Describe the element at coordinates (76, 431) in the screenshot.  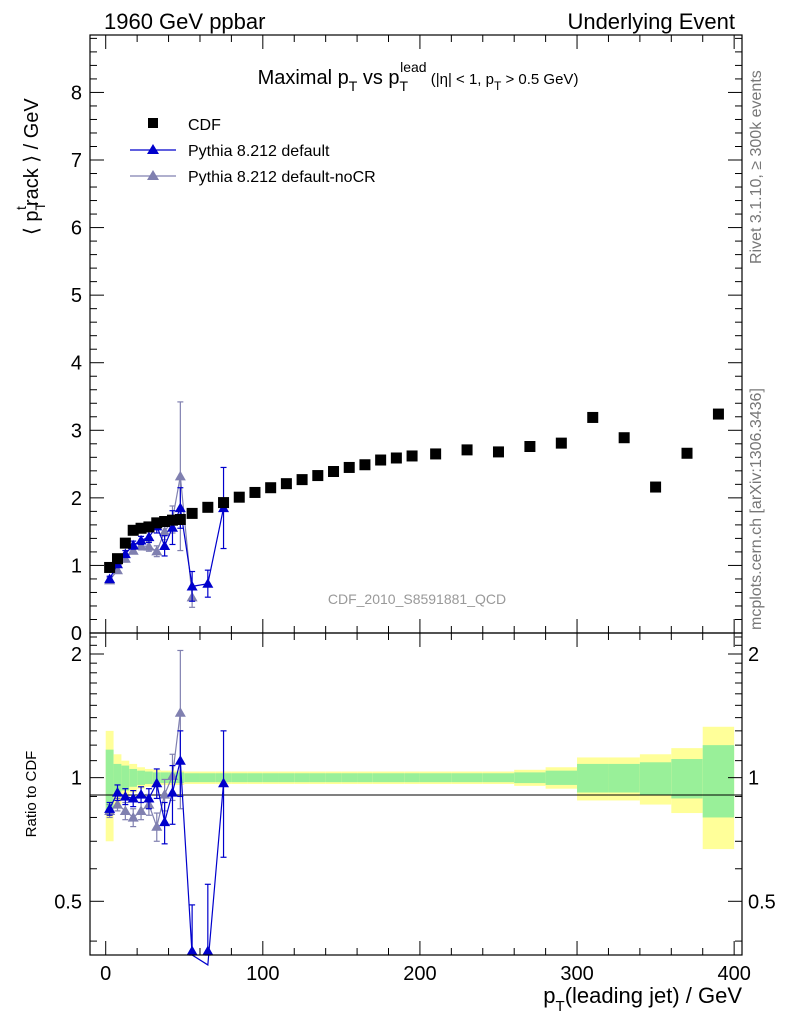
I see `y-tick-label: 3` at that location.